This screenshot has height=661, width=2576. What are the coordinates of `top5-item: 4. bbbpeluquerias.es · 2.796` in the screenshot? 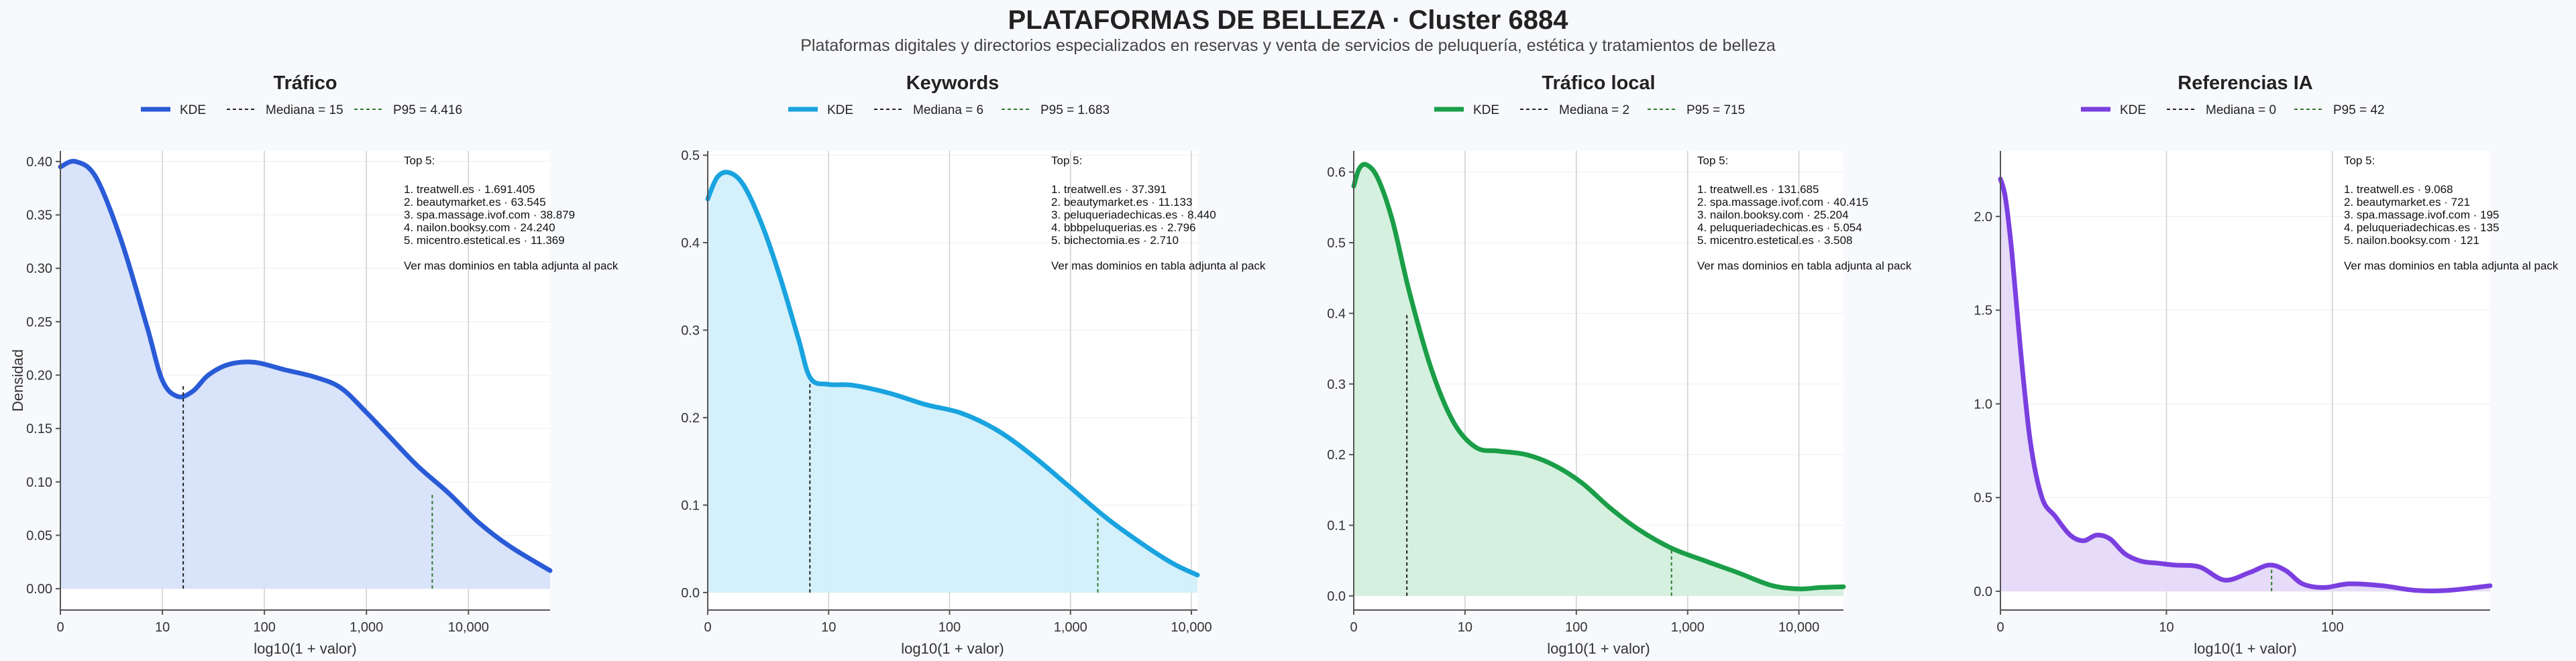 It's located at (1123, 227).